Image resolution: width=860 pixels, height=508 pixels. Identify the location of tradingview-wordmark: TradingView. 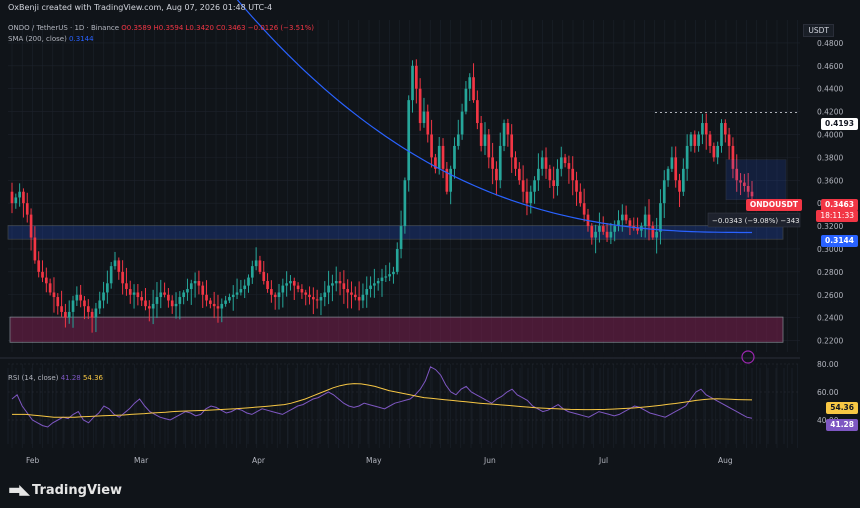
(77, 490).